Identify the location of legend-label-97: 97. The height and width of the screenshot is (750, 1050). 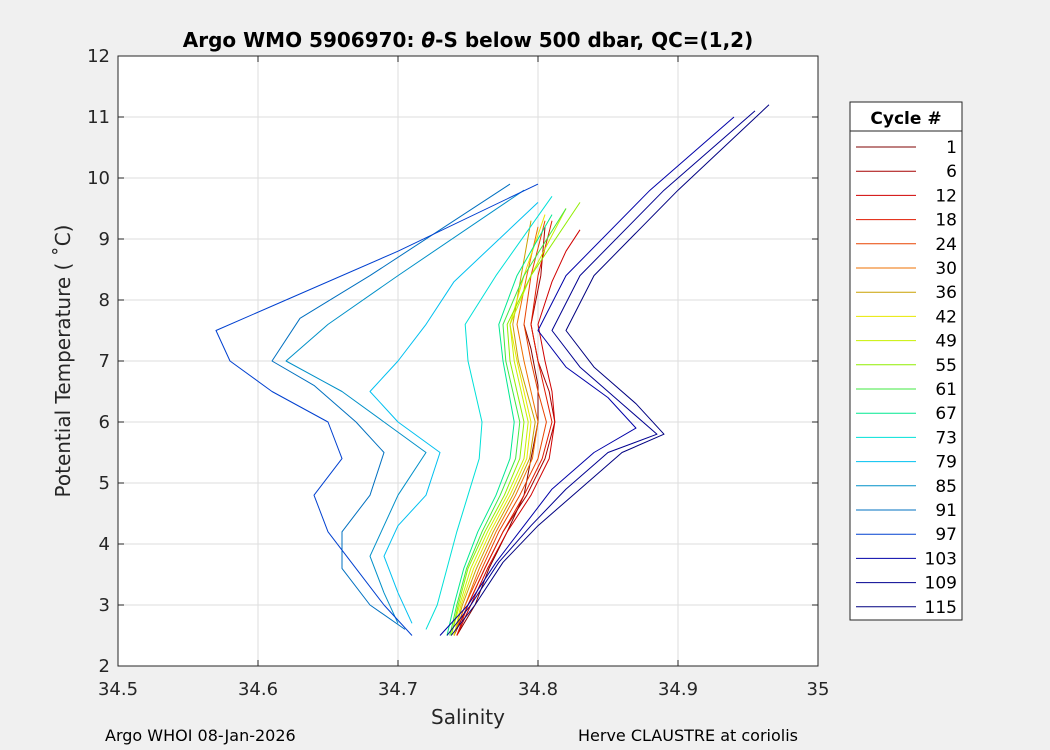
(946, 535).